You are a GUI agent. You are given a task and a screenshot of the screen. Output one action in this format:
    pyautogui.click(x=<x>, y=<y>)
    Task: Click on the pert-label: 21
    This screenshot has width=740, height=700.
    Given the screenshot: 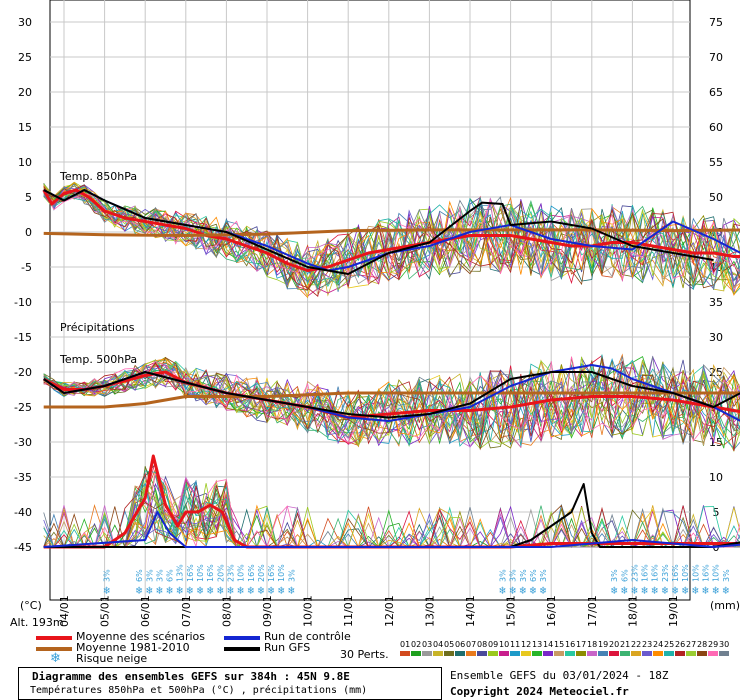 What is the action you would take?
    pyautogui.click(x=625, y=644)
    